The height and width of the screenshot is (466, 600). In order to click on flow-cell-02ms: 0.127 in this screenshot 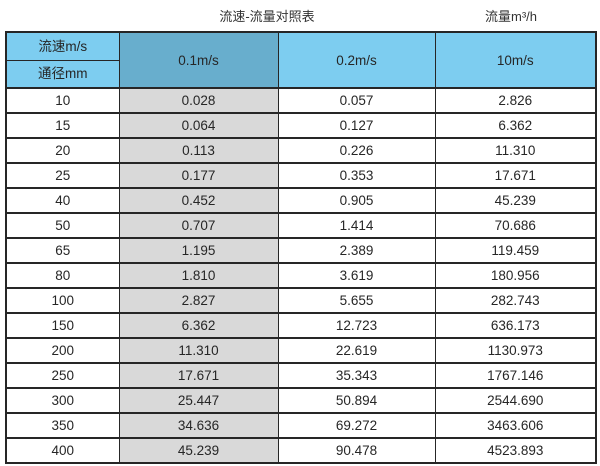, I will do `click(356, 125)`.